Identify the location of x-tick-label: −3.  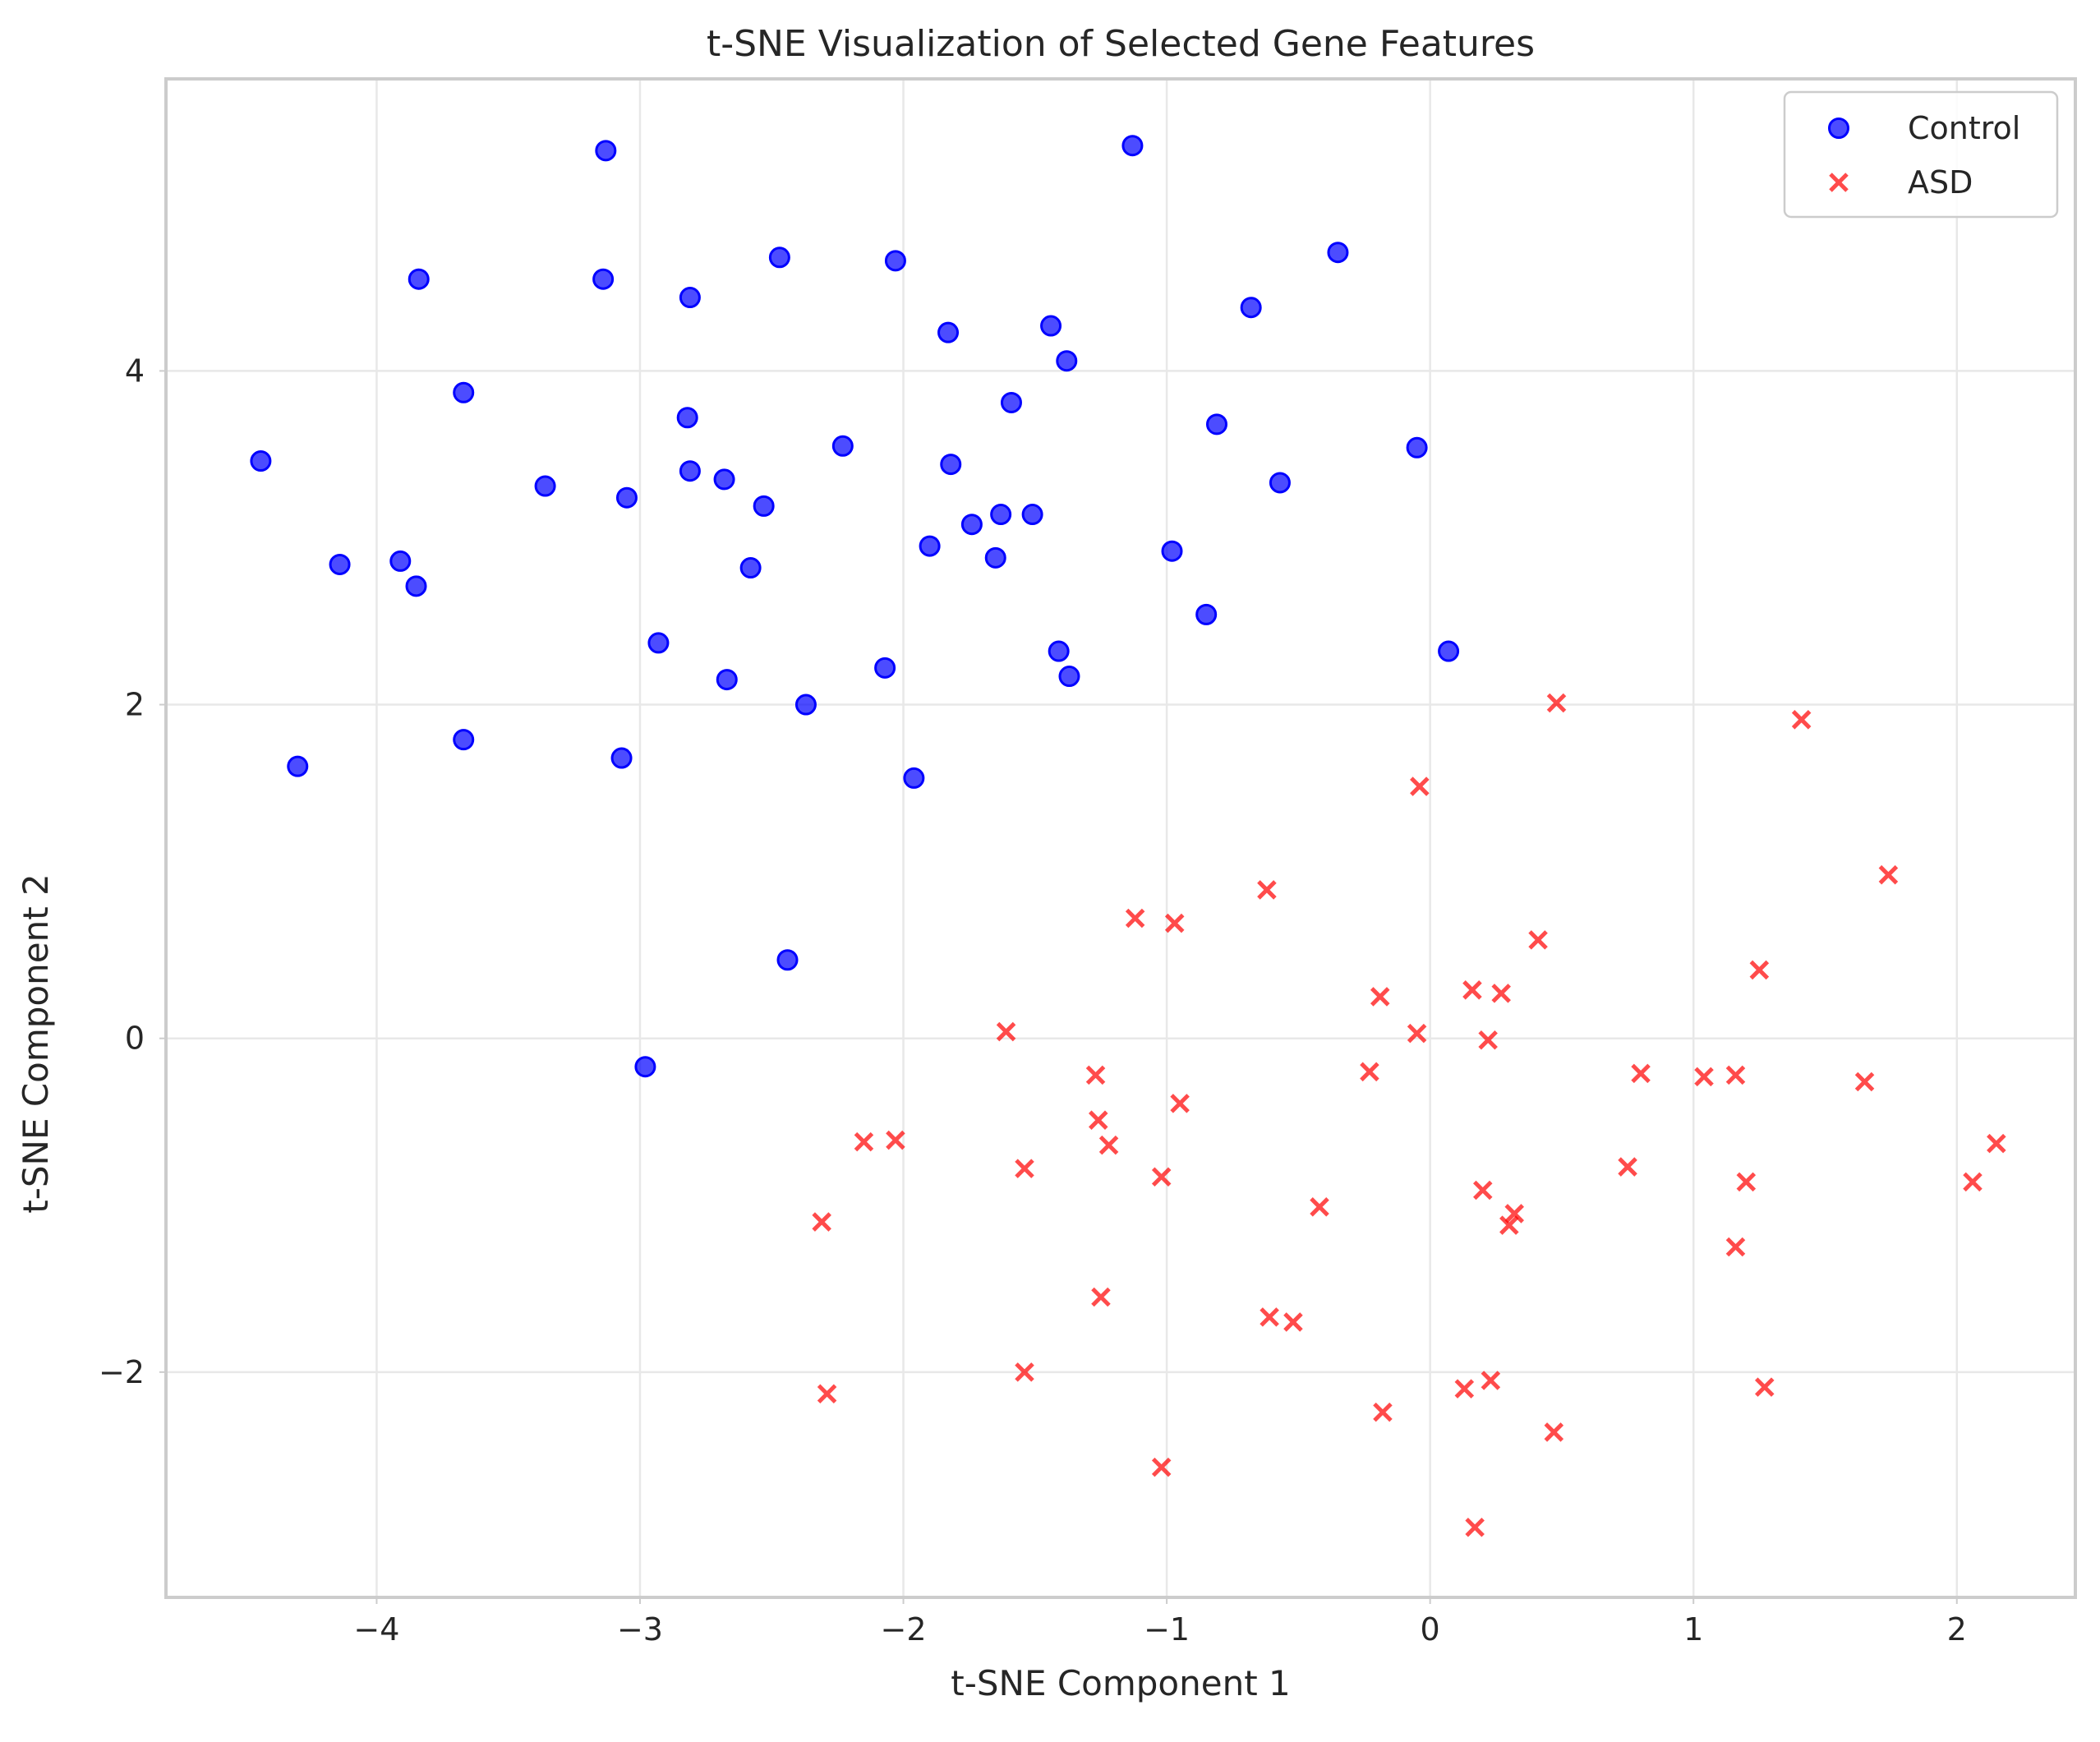
(640, 1629).